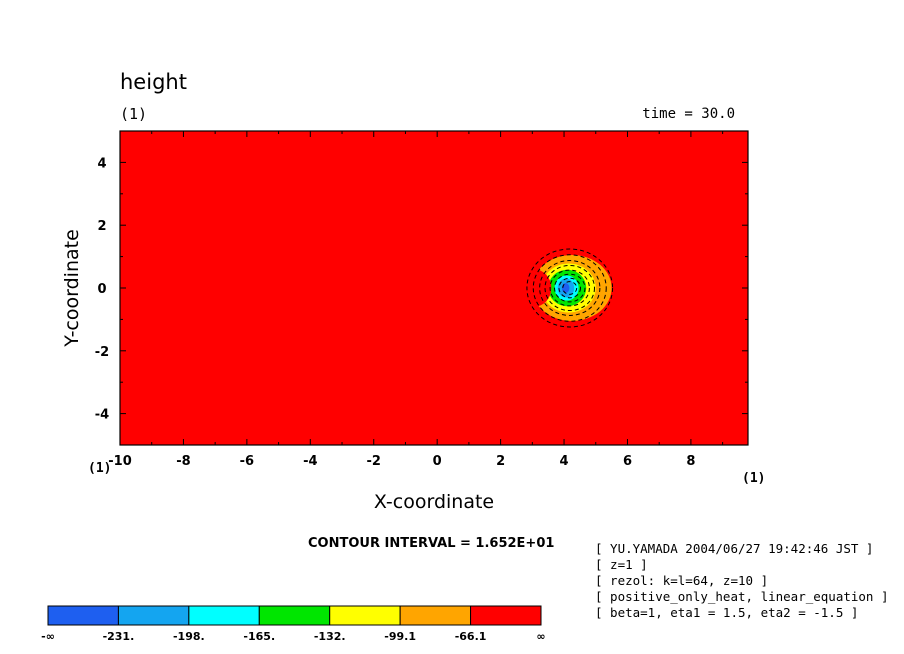 The image size is (904, 654). What do you see at coordinates (471, 636) in the screenshot?
I see `colorbar-label: -66.1` at bounding box center [471, 636].